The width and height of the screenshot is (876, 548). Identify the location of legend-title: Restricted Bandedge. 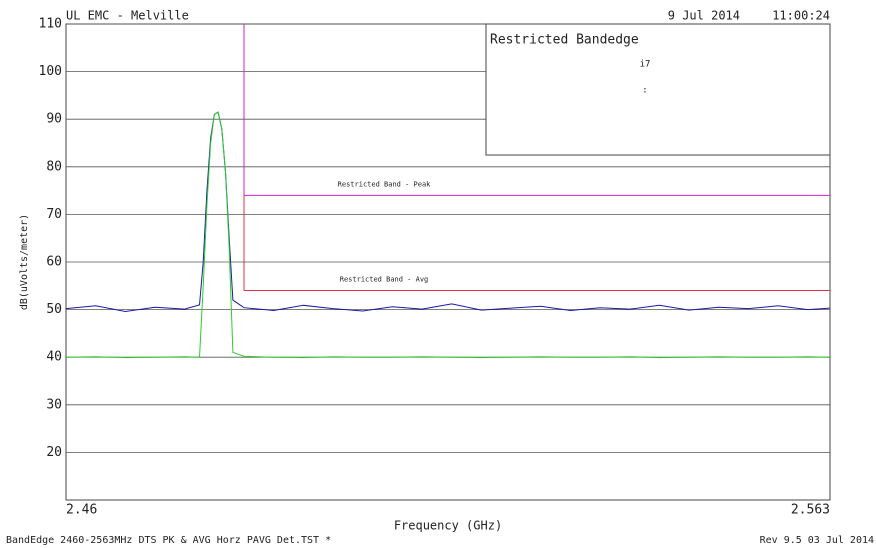
(564, 40).